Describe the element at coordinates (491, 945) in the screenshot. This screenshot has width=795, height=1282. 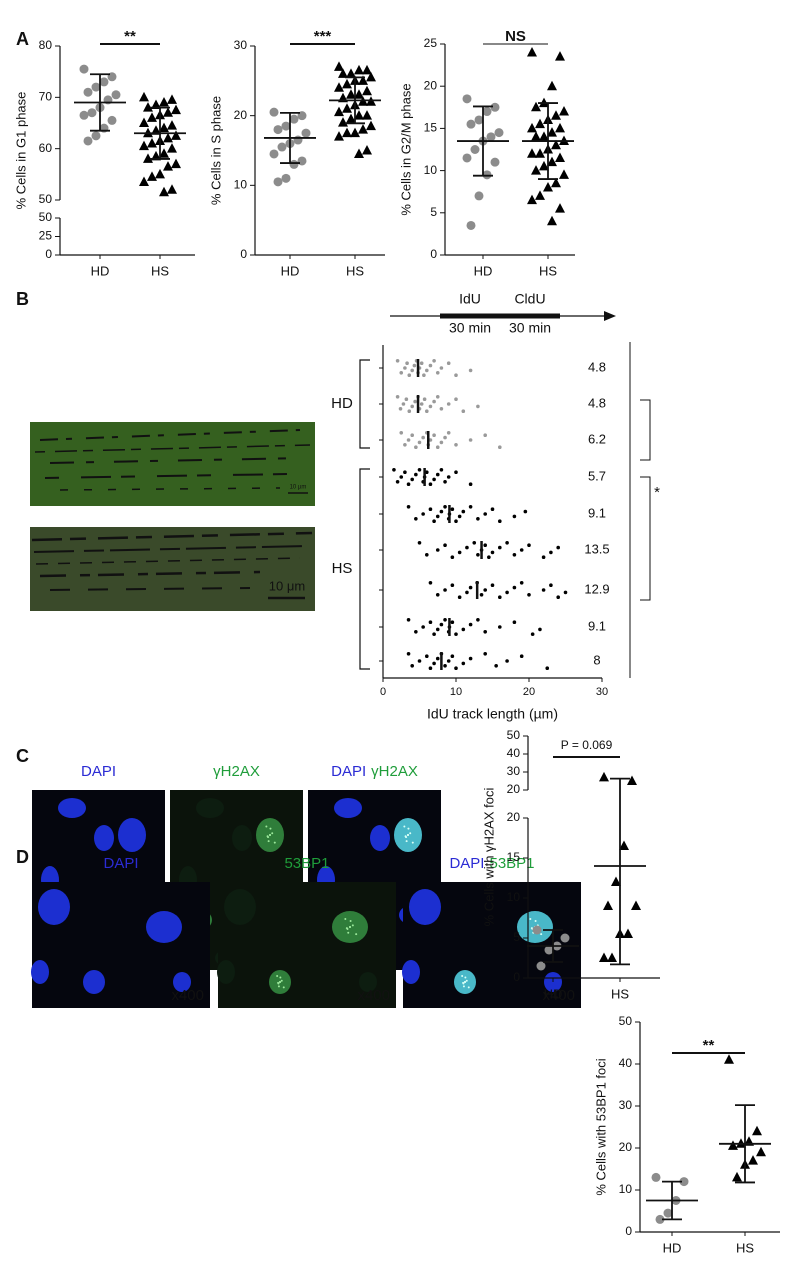
I see `micrograph` at that location.